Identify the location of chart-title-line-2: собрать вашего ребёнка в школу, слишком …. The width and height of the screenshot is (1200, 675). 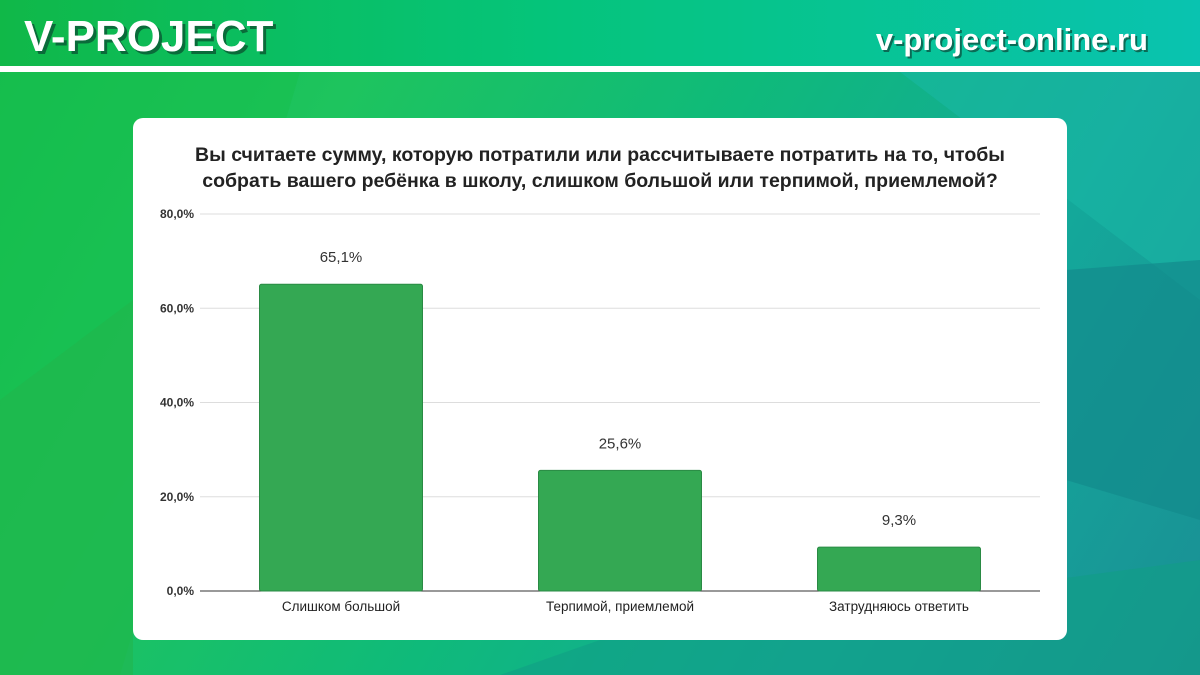
(600, 181).